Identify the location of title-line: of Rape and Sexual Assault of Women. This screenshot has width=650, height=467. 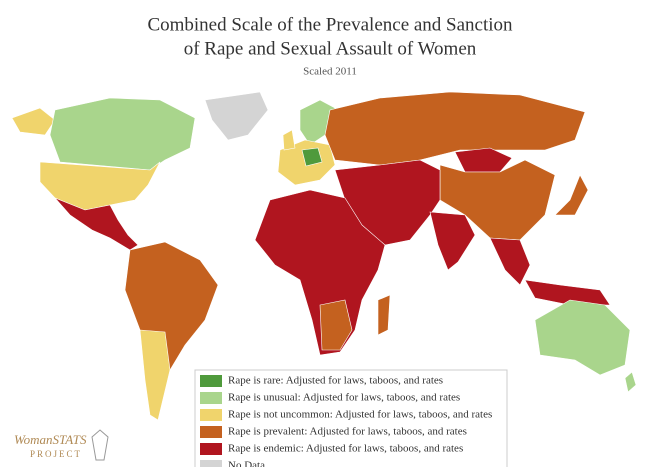
(330, 48).